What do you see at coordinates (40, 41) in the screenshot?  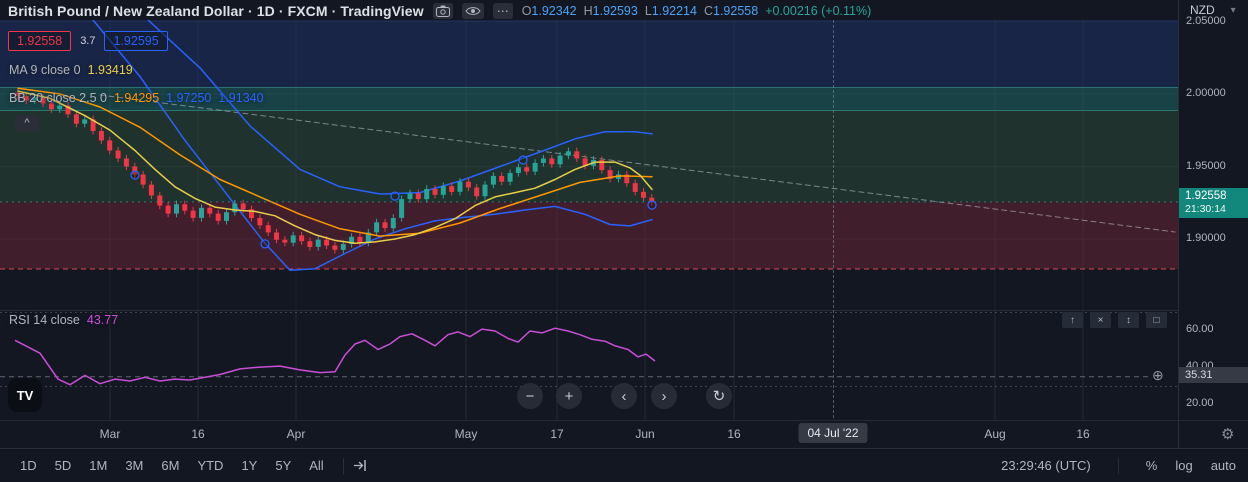 I see `bid-price-button: 1.92558` at bounding box center [40, 41].